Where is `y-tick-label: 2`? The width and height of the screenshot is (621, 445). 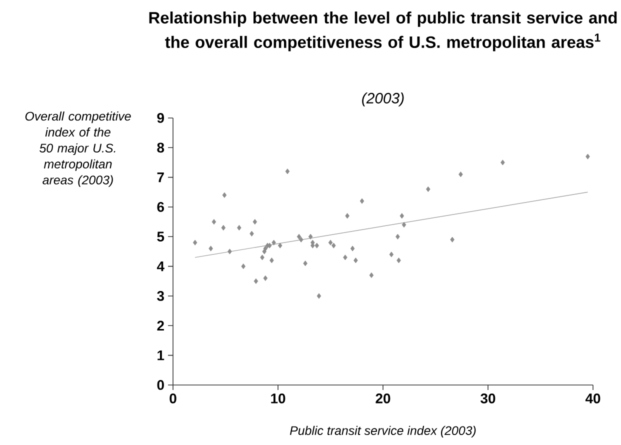 y-tick-label: 2 is located at coordinates (160, 325).